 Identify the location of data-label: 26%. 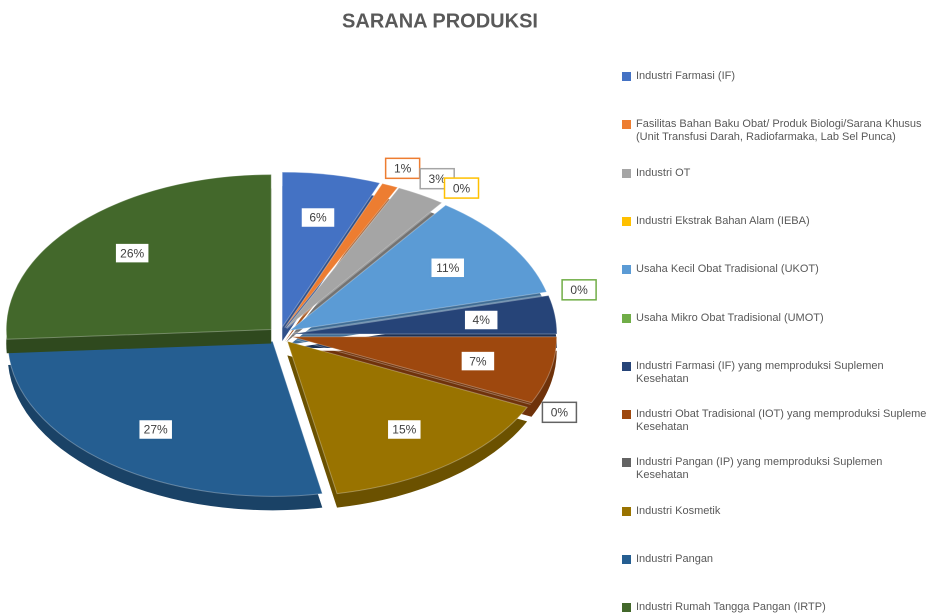
(132, 253).